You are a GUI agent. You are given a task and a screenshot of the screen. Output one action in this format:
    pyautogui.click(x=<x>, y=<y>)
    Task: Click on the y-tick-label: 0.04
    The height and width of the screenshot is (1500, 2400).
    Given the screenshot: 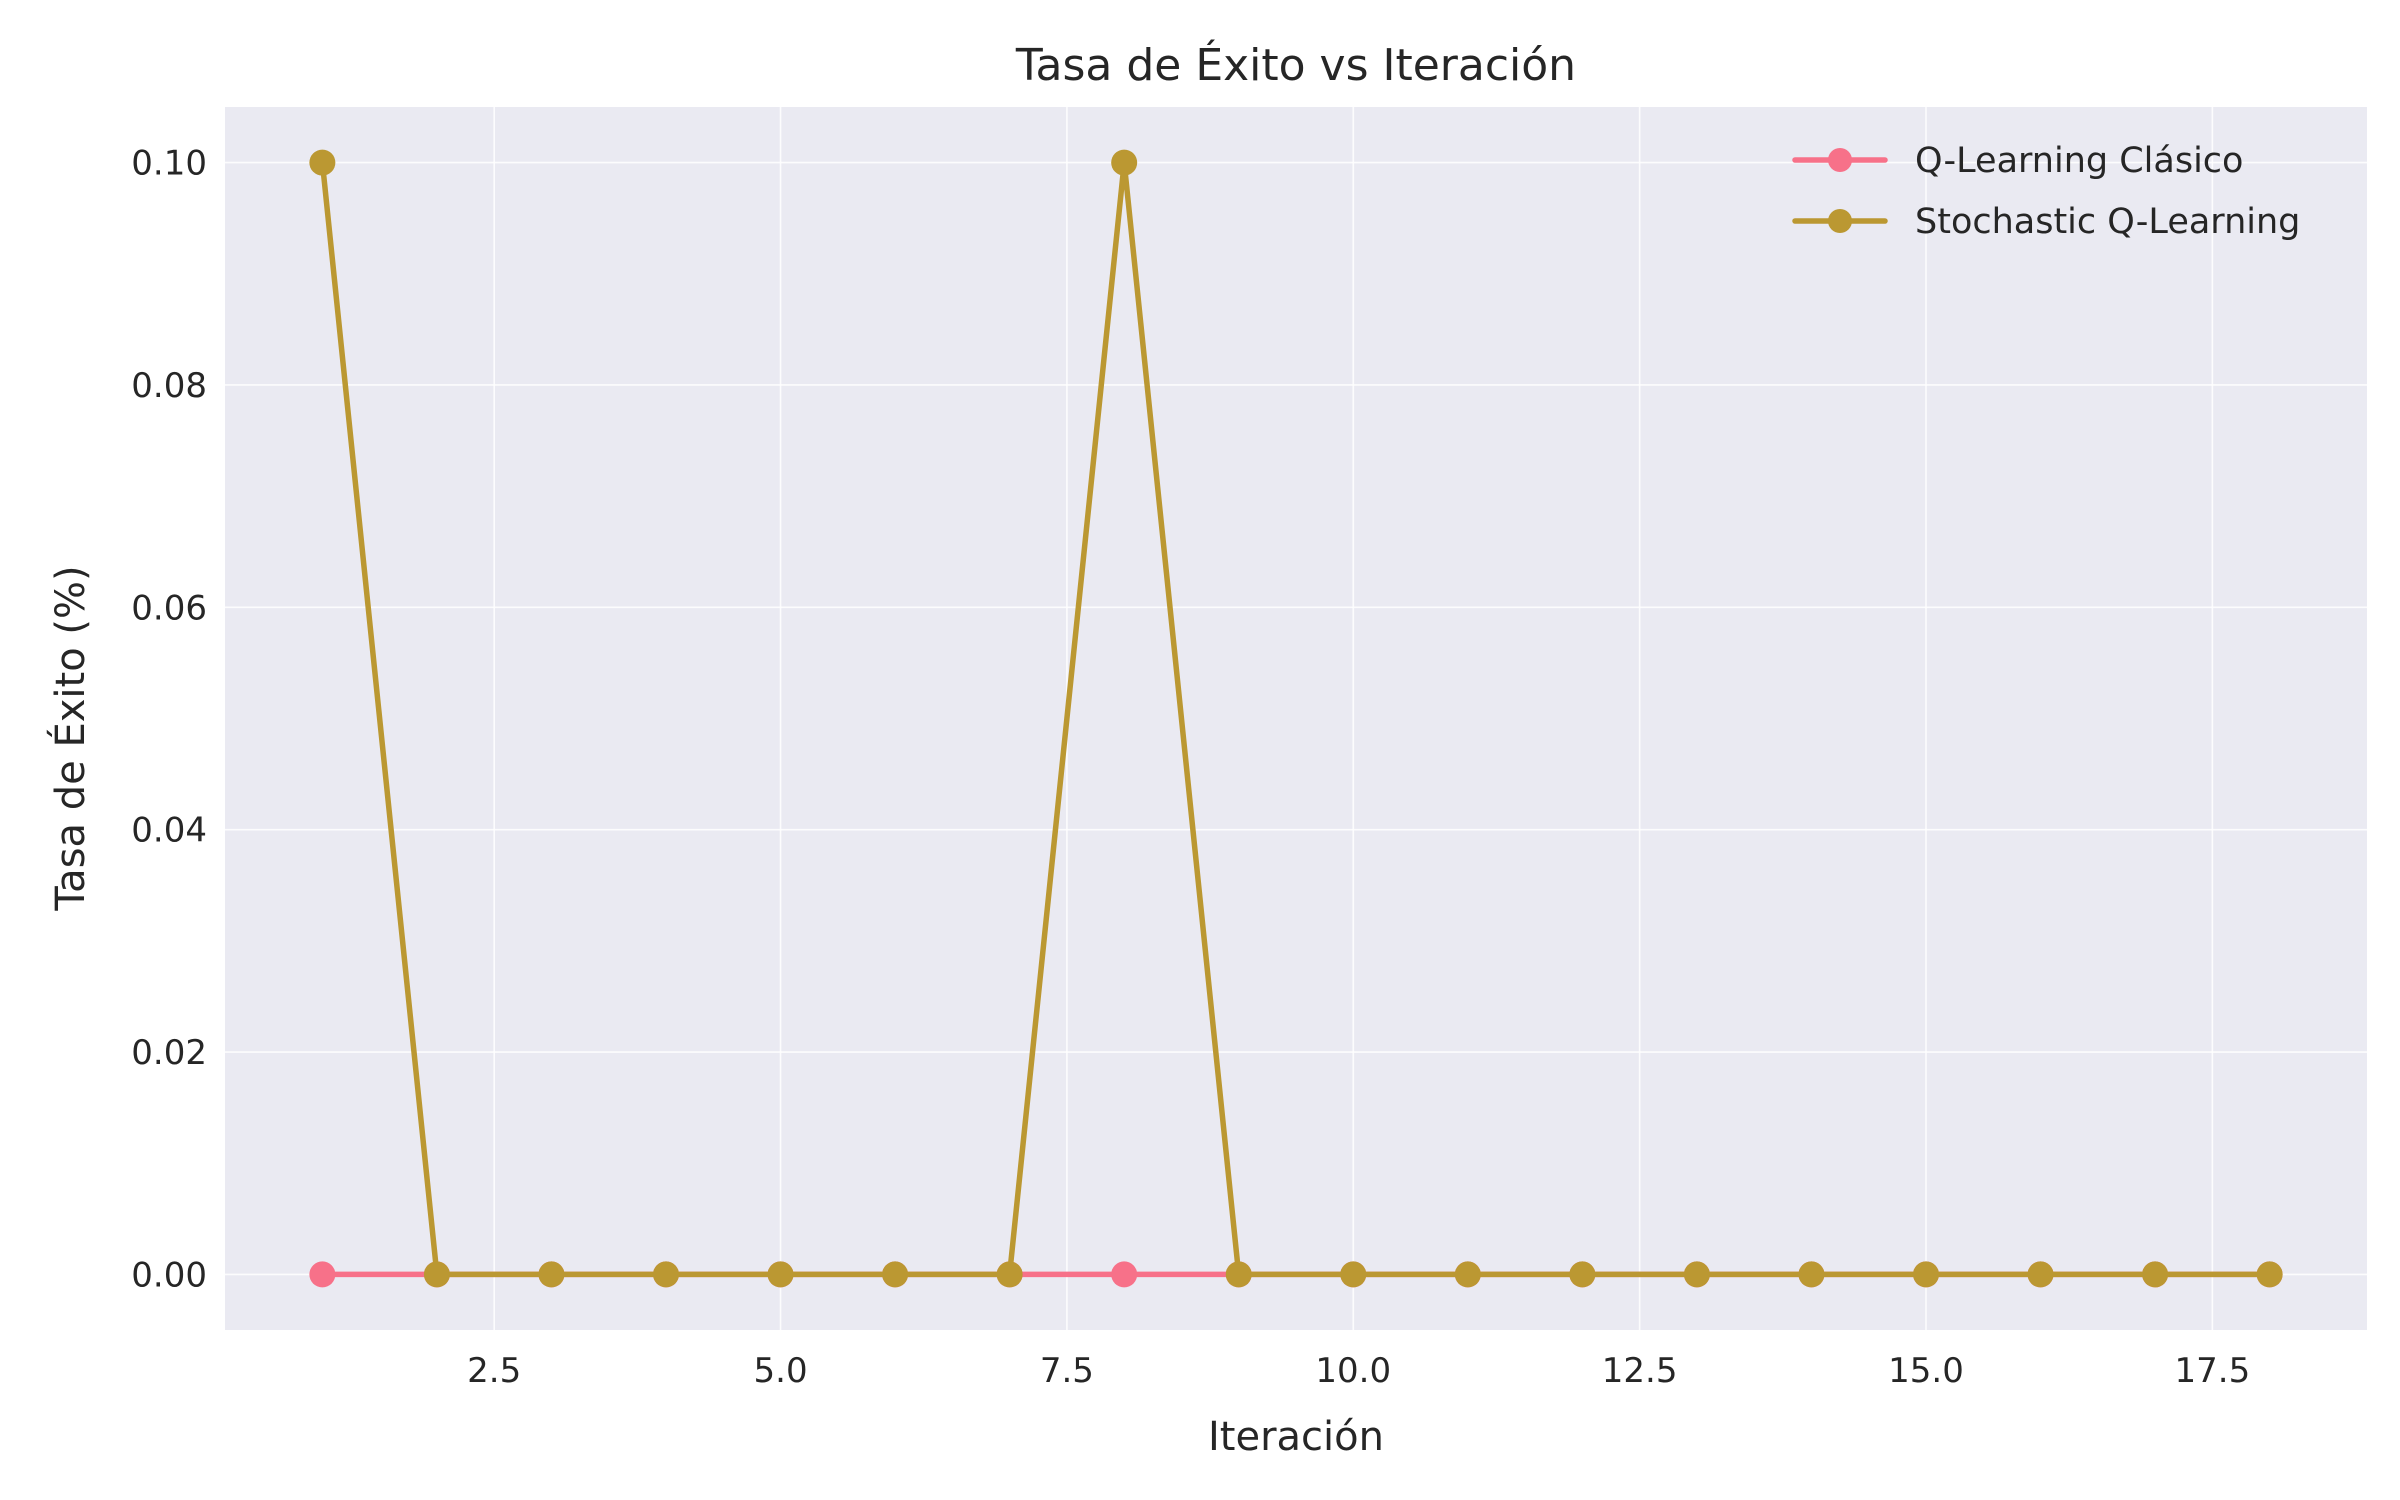 What is the action you would take?
    pyautogui.click(x=169, y=831)
    